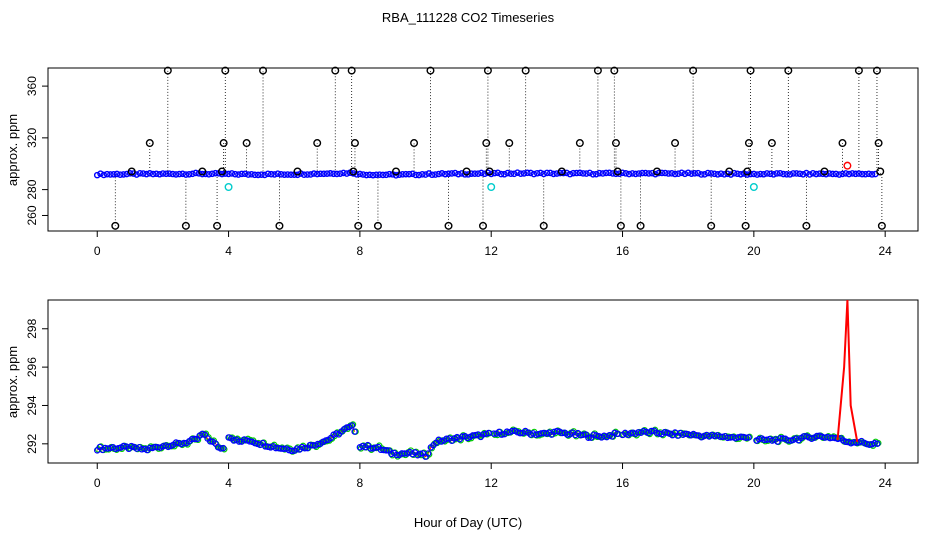 This screenshot has height=540, width=936. What do you see at coordinates (228, 251) in the screenshot?
I see `top-x-tick-label-1: 4` at bounding box center [228, 251].